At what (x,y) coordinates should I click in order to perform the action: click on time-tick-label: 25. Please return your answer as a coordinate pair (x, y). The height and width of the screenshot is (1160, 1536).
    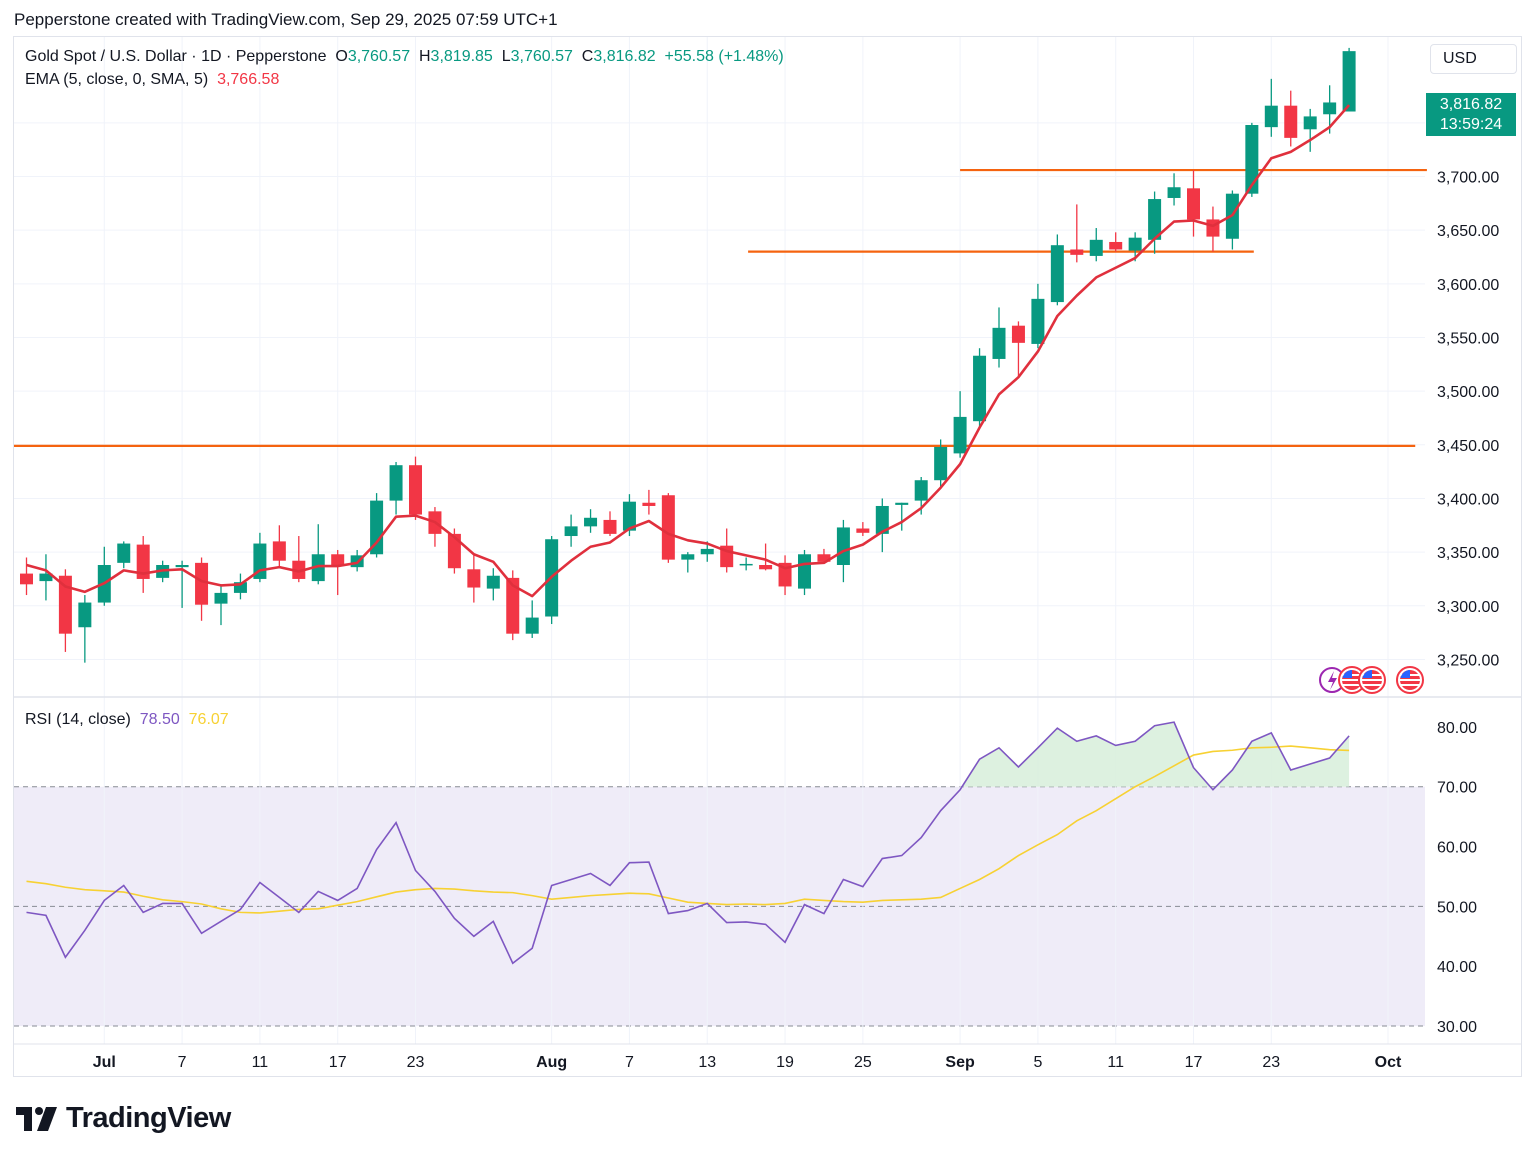
    Looking at the image, I should click on (863, 1062).